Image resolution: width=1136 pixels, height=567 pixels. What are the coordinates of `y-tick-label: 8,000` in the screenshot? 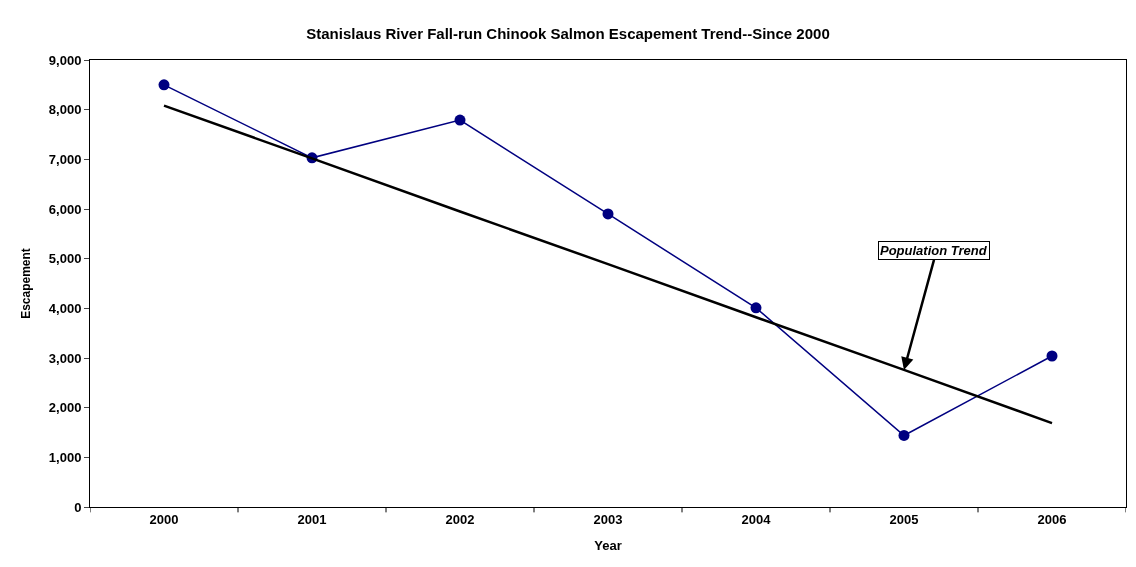 It's located at (65, 110).